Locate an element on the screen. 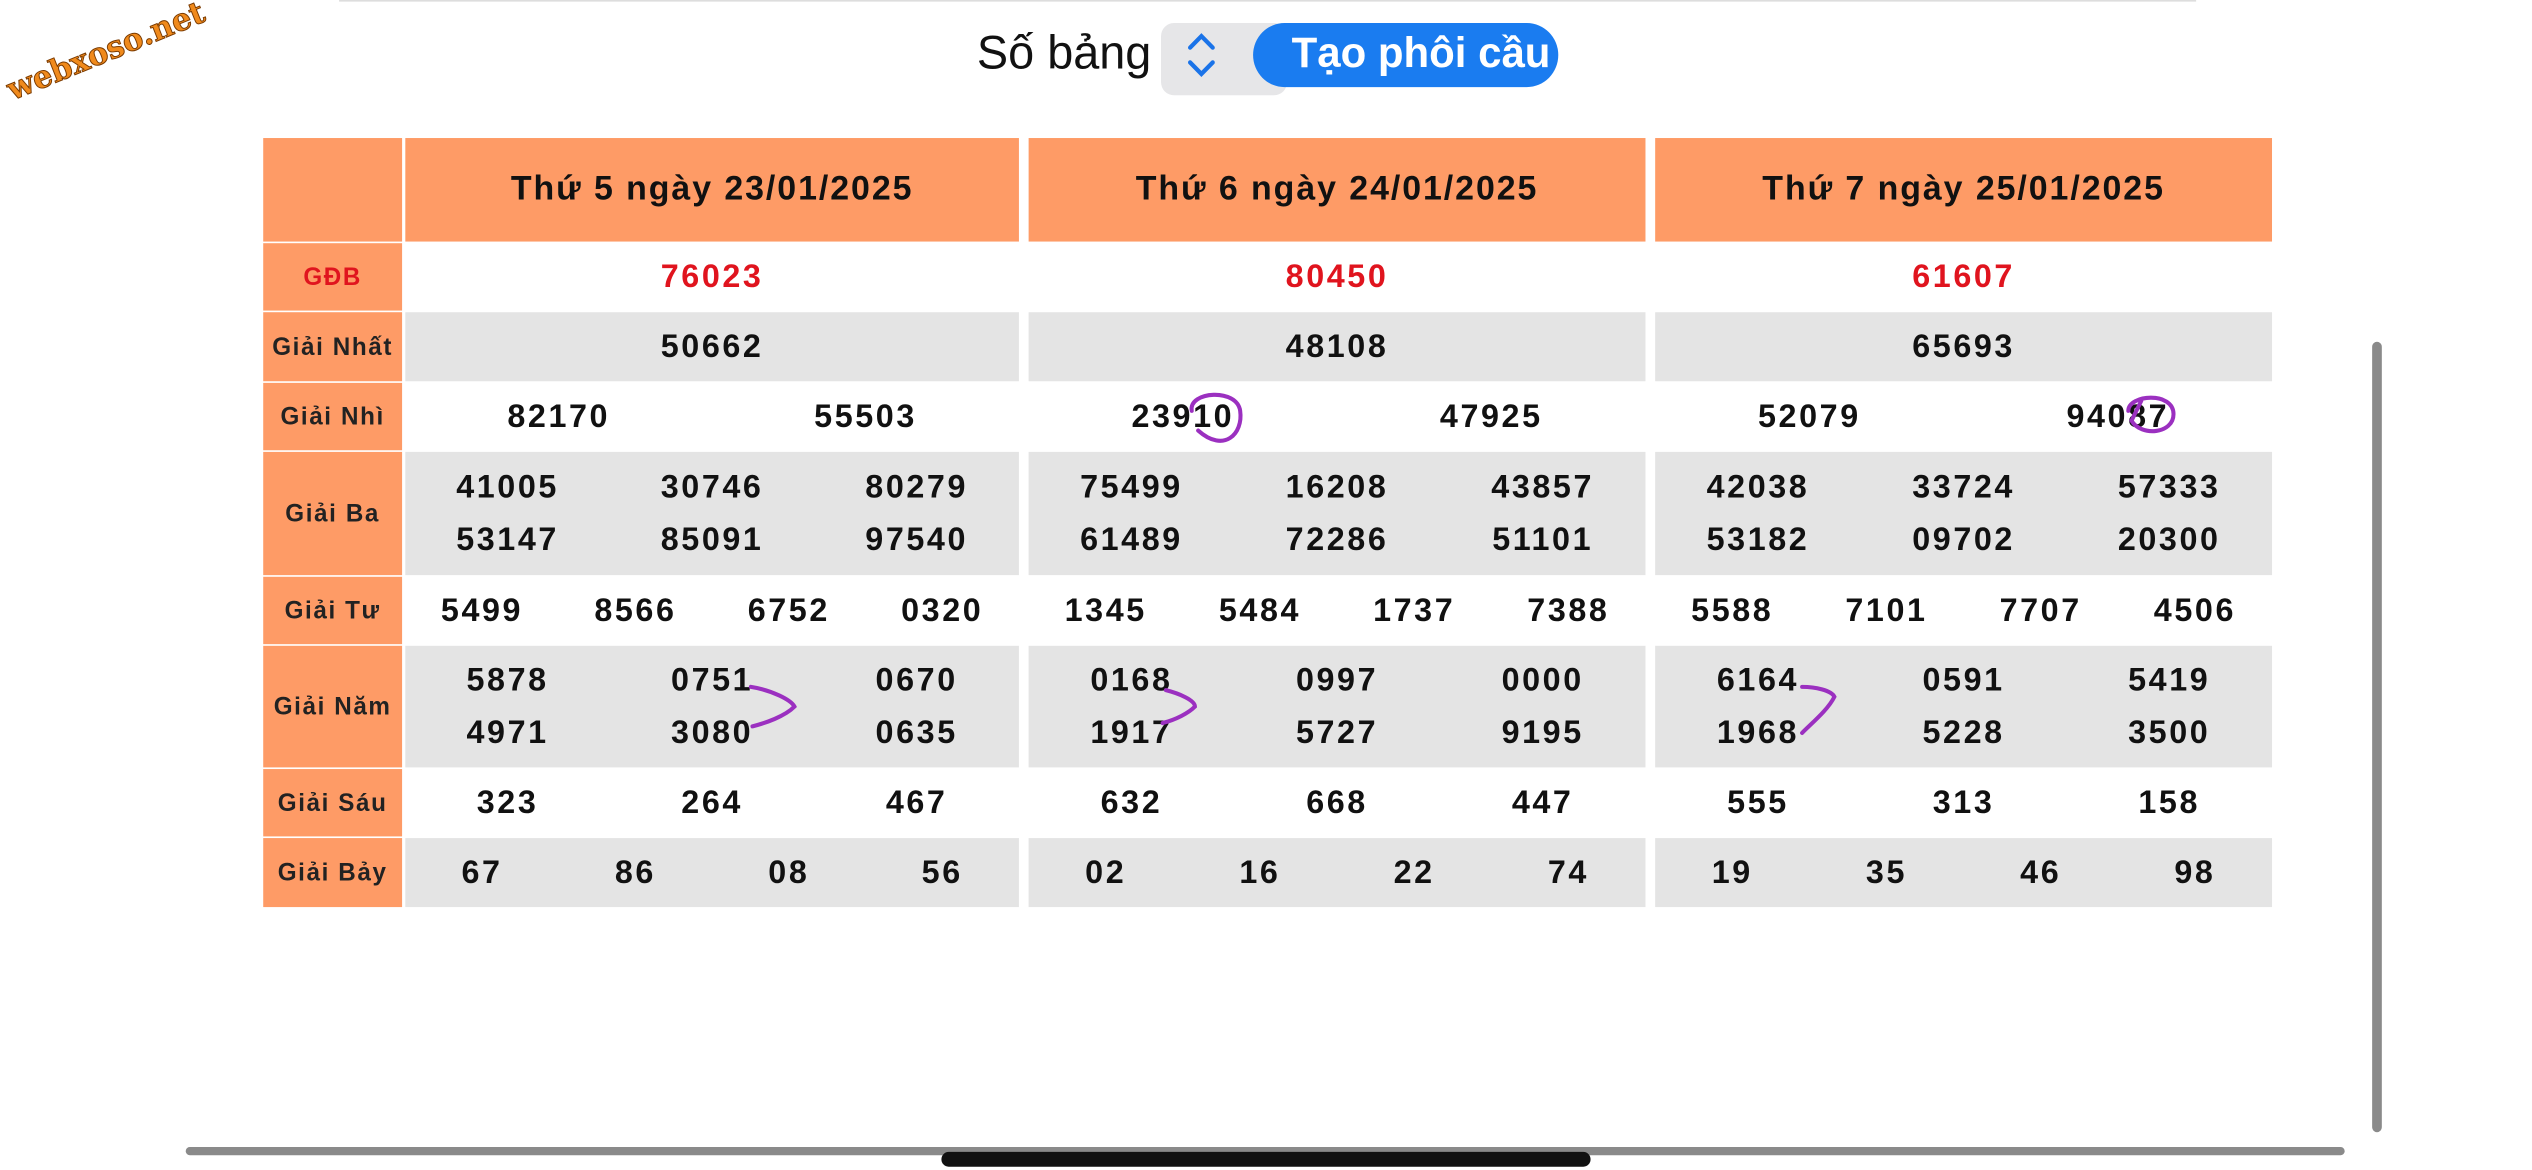 This screenshot has width=2532, height=1170. prize-number: 51101 is located at coordinates (1542, 539).